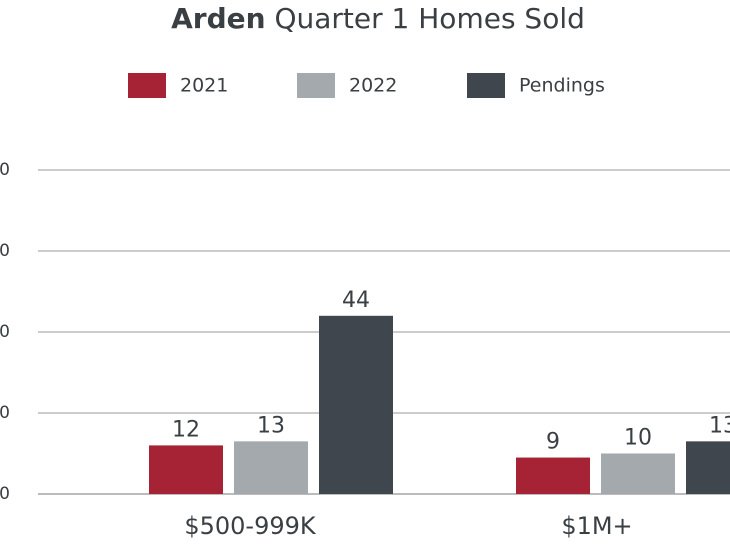 This screenshot has width=730, height=547. Describe the element at coordinates (562, 86) in the screenshot. I see `legend-label: Pendings` at that location.